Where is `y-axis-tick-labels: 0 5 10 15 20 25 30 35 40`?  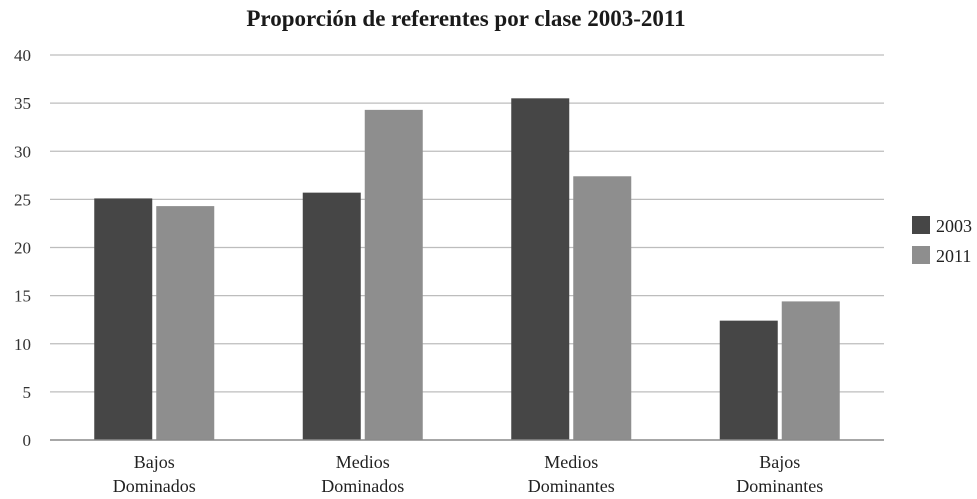 y-axis-tick-labels: 0 5 10 15 20 25 30 35 40 is located at coordinates (22, 248).